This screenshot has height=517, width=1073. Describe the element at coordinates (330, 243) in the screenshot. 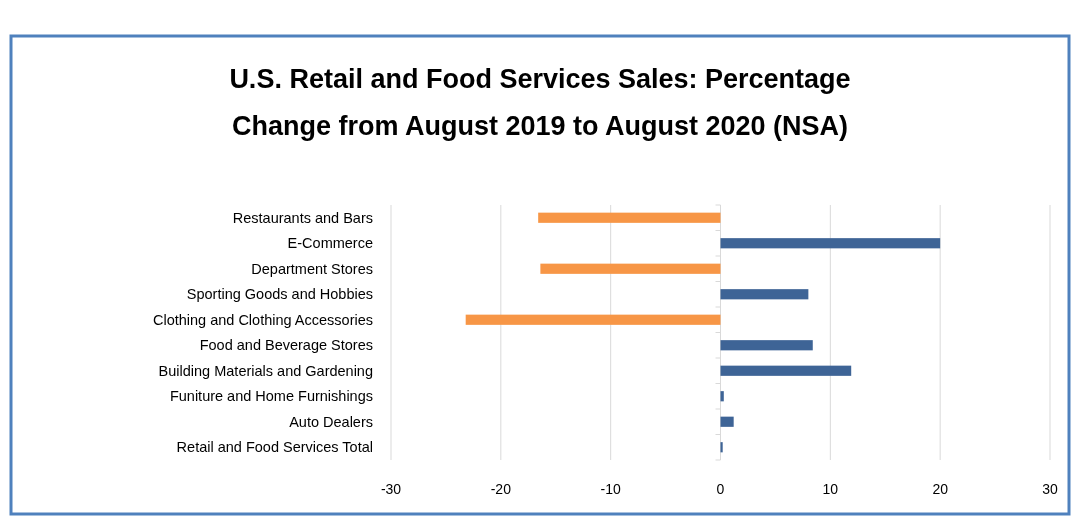

I see `y-tick-label: E-Commerce` at that location.